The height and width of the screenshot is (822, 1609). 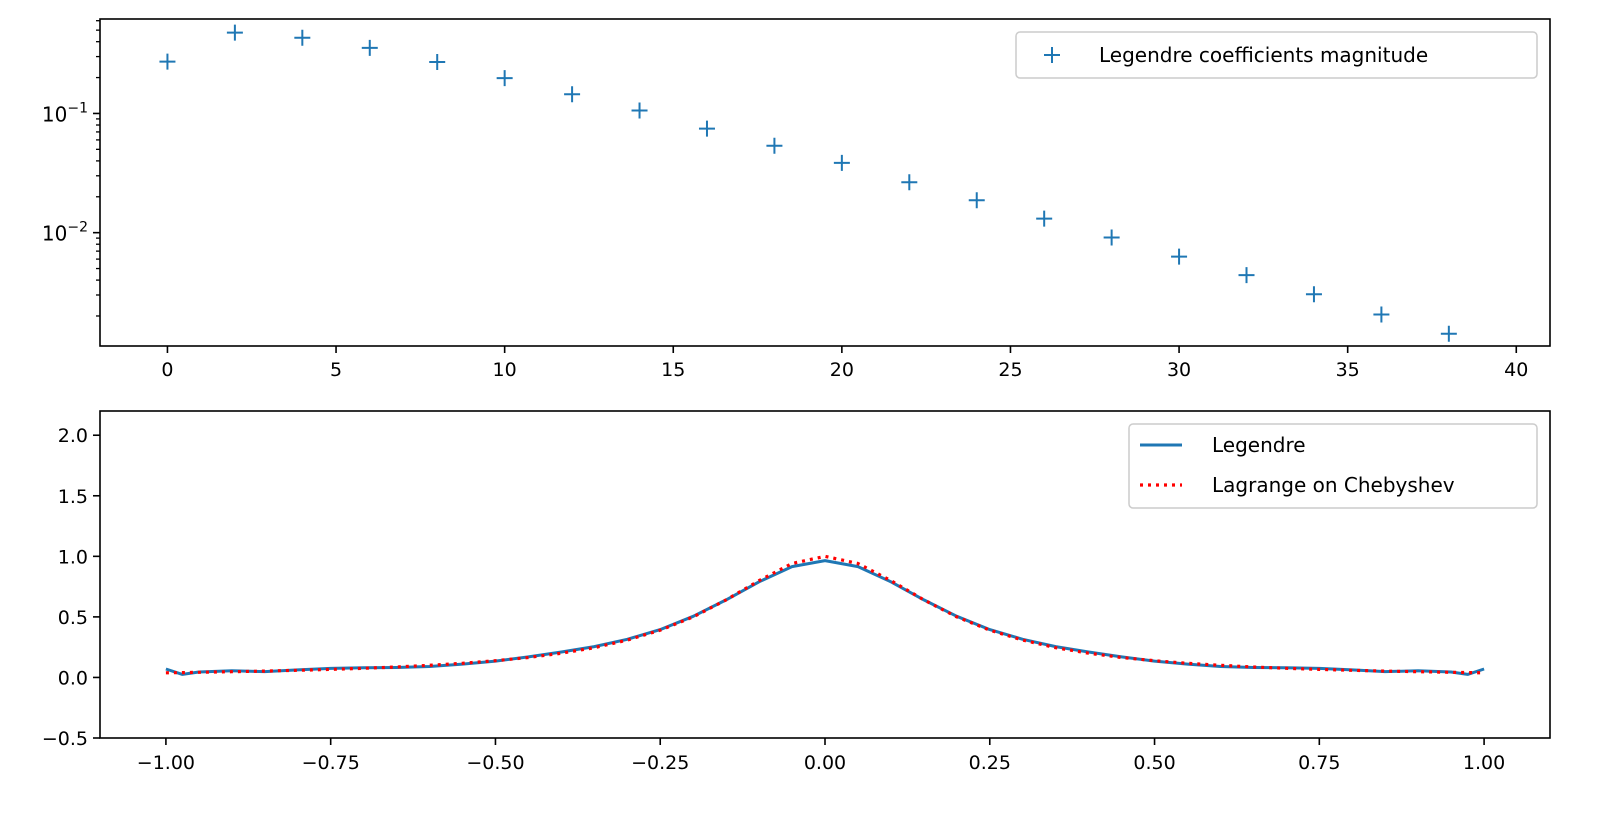 I want to click on y-tick-label: 2.0, so click(x=73, y=436).